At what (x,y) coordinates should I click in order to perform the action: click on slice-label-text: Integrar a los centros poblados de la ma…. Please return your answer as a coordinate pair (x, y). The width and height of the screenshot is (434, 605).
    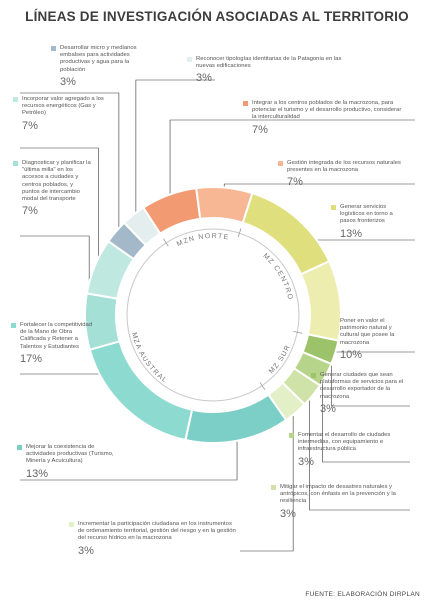
    Looking at the image, I should click on (327, 110).